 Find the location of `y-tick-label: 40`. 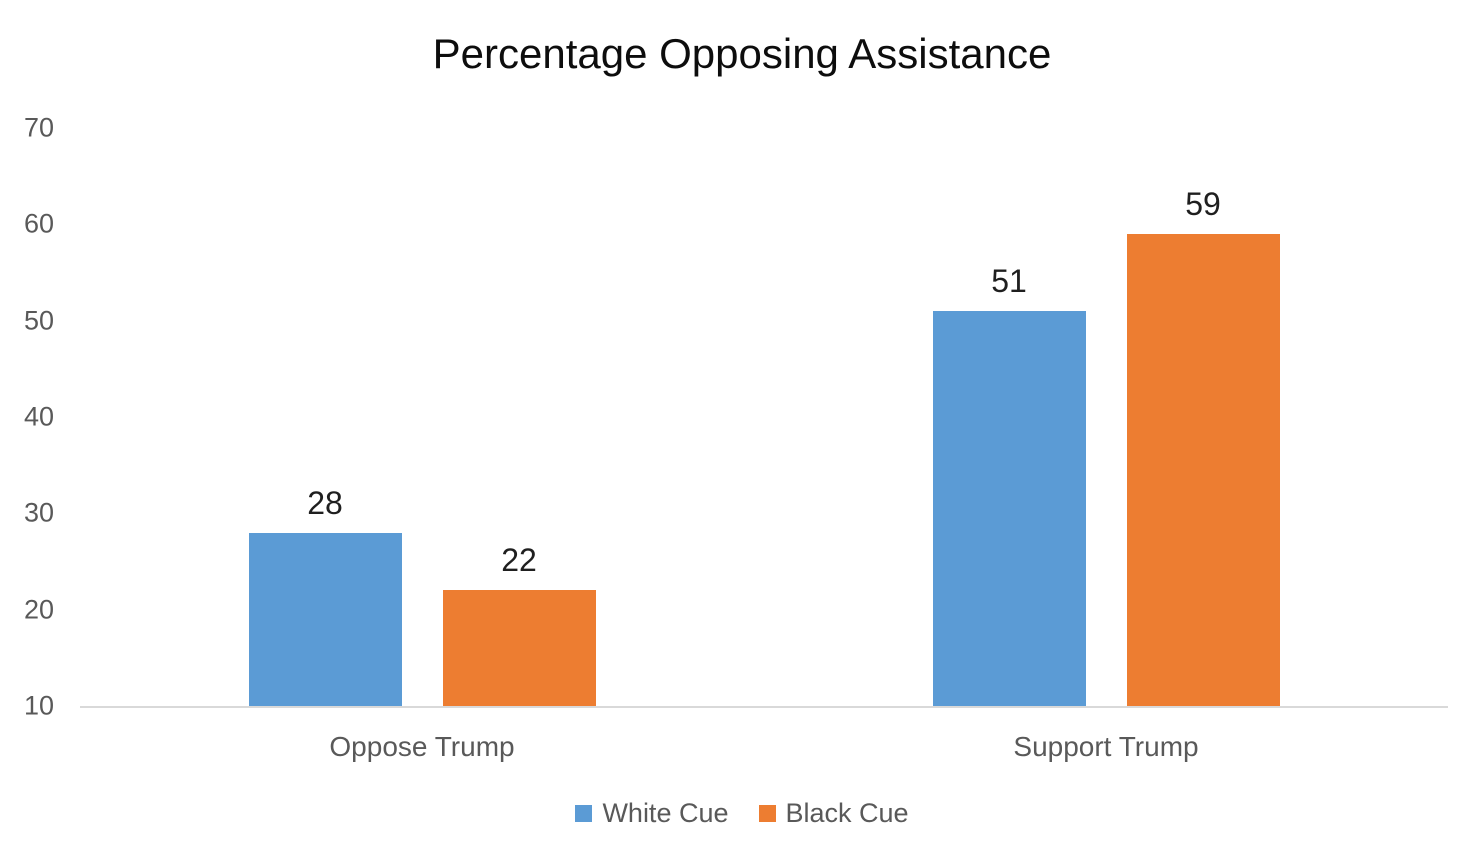

y-tick-label: 40 is located at coordinates (38, 416).